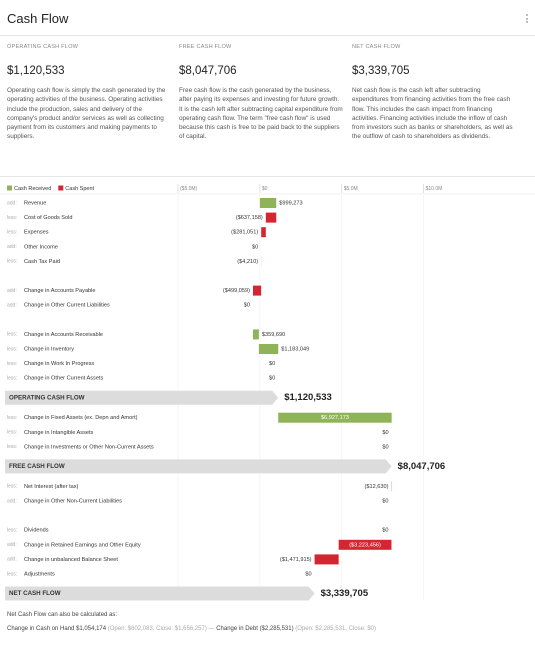 The image size is (535, 646). What do you see at coordinates (73, 501) in the screenshot?
I see `row-label: Change in Other Non-Current Liabilities` at bounding box center [73, 501].